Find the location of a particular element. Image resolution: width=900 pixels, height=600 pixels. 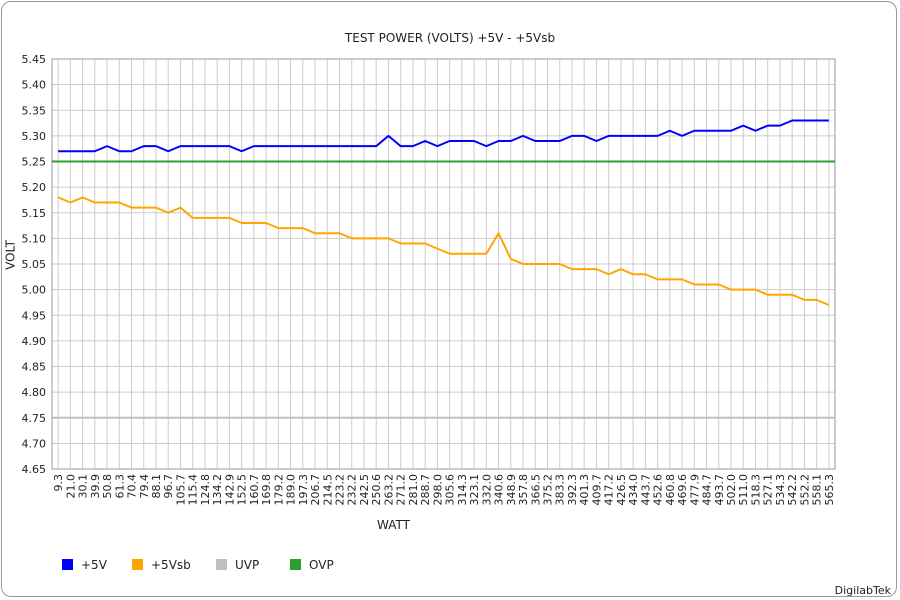

legend-swatch-5v is located at coordinates (67, 564).